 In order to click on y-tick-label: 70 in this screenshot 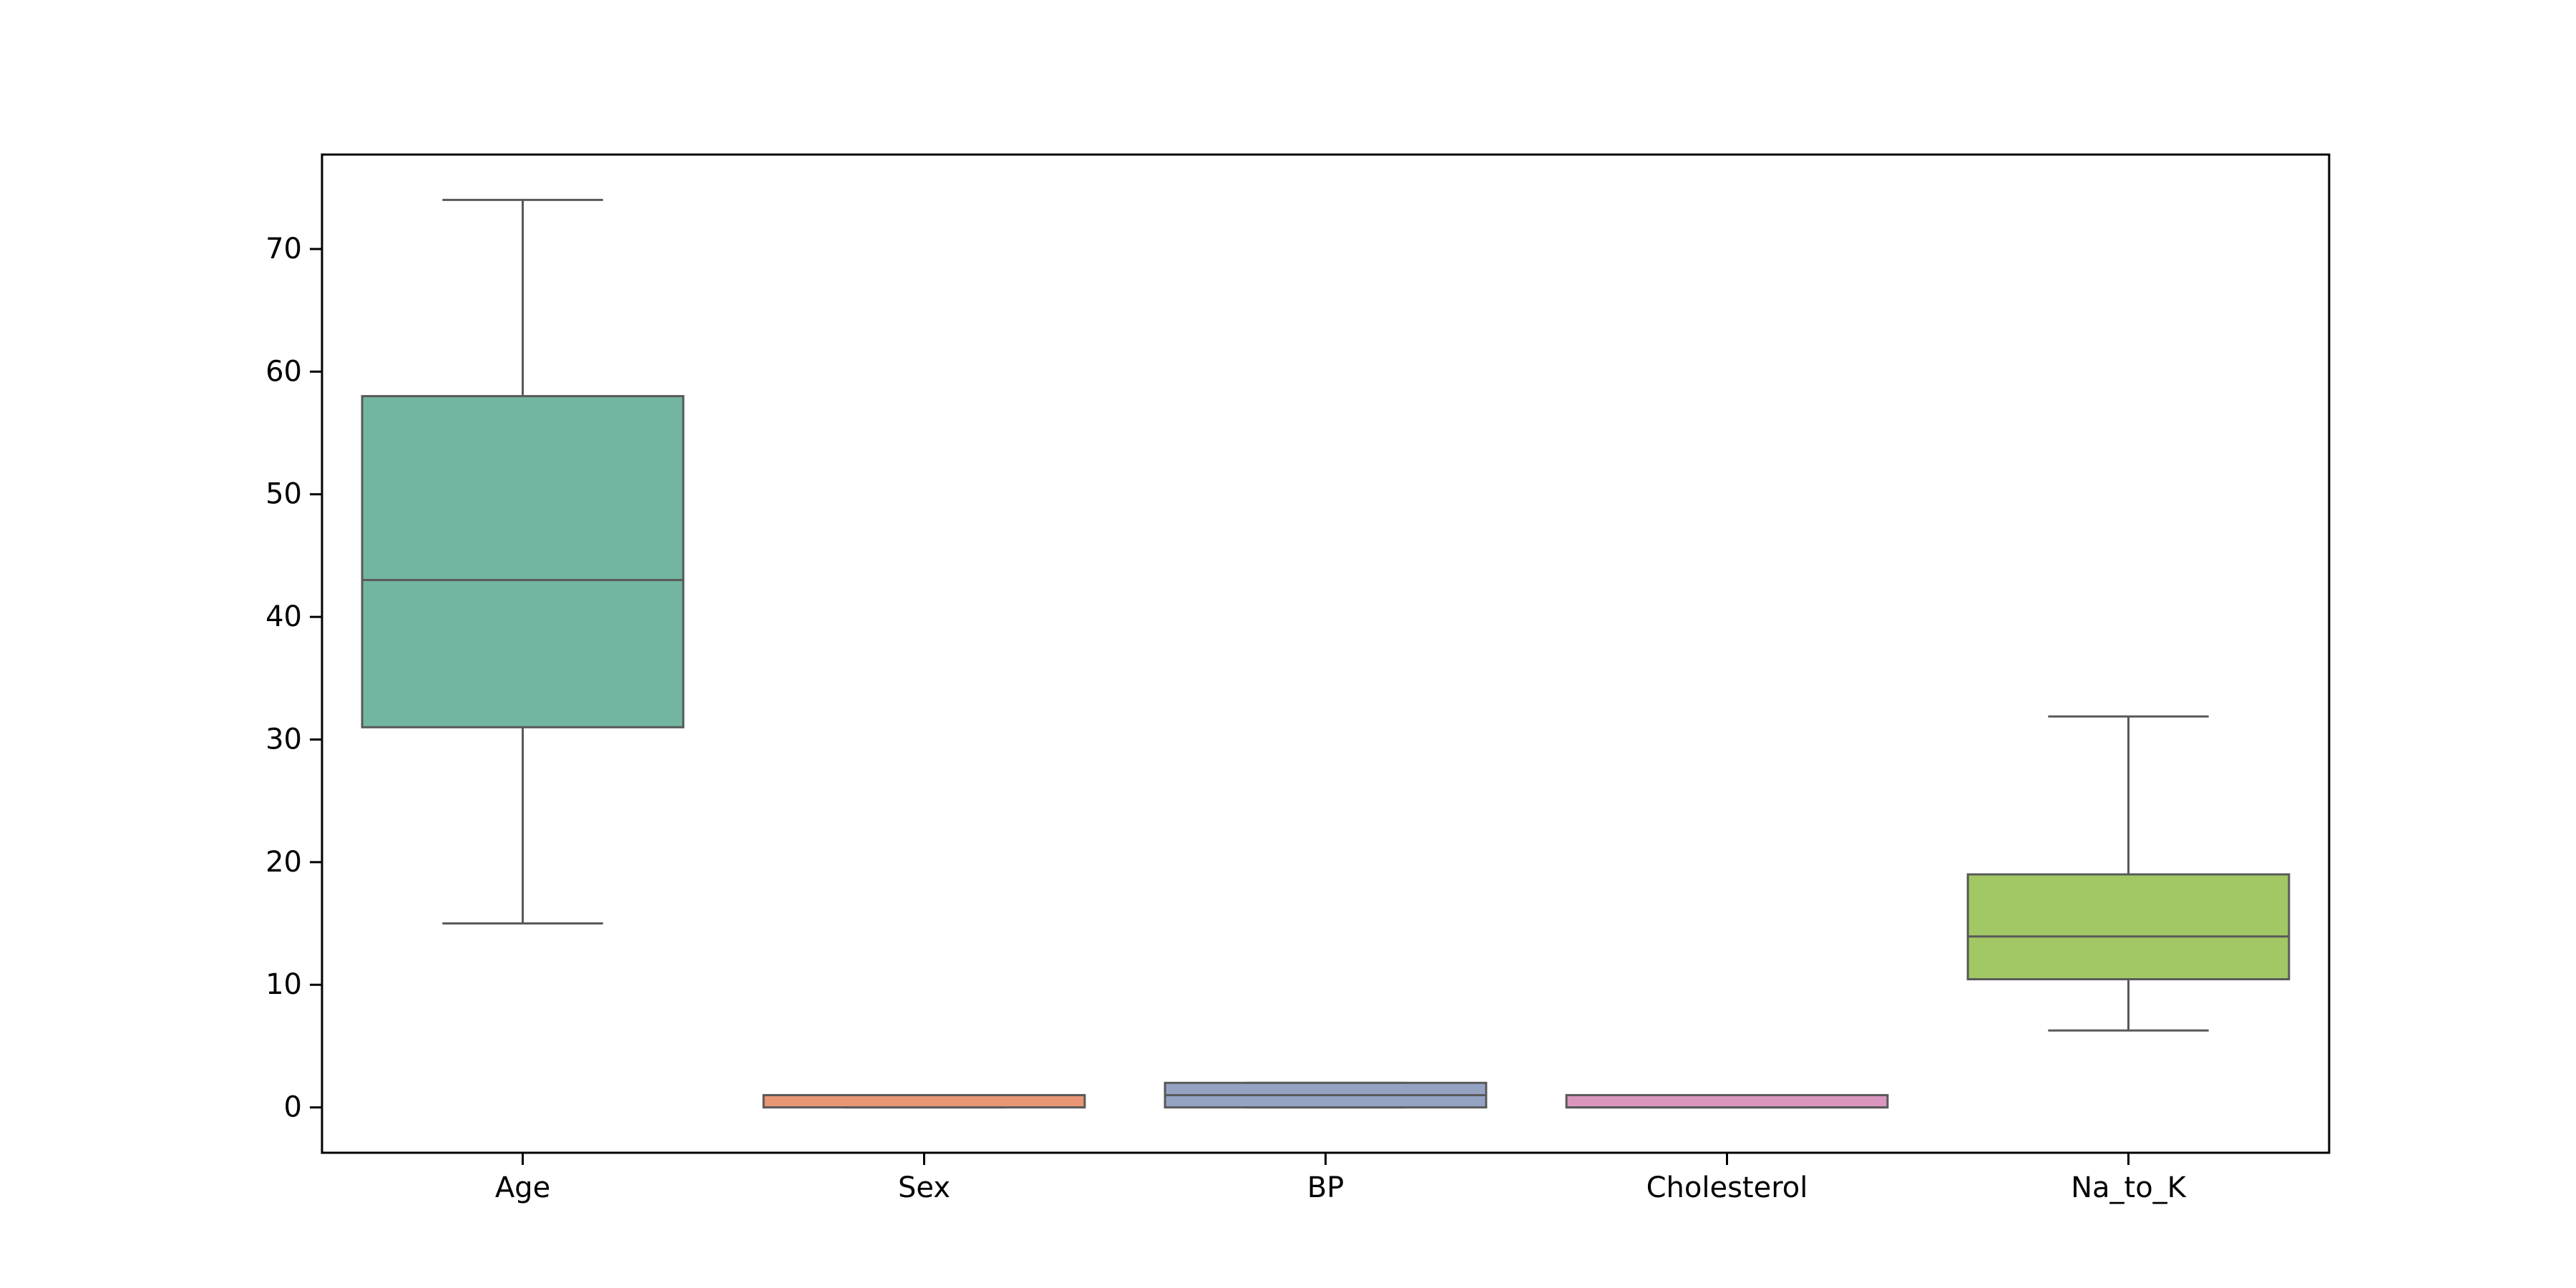, I will do `click(283, 249)`.